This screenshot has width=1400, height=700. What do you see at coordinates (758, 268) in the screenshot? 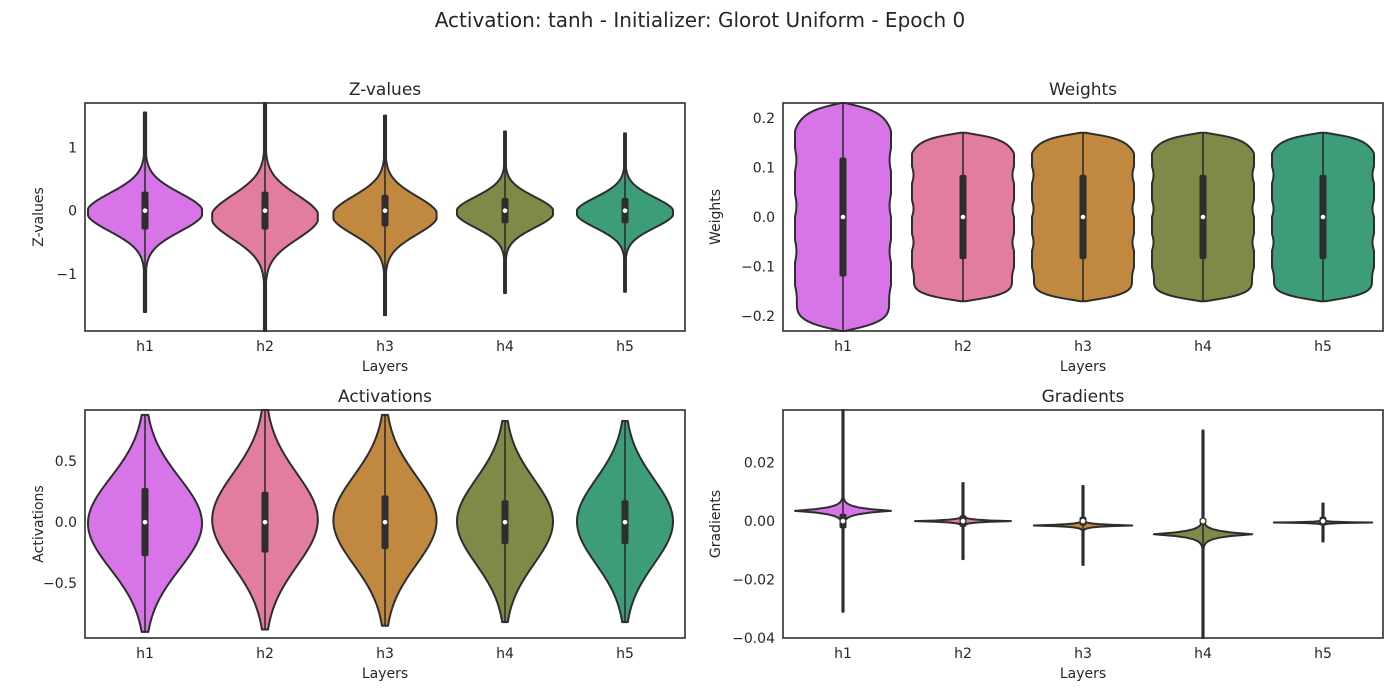
I see `y-tick-label: −0.1` at bounding box center [758, 268].